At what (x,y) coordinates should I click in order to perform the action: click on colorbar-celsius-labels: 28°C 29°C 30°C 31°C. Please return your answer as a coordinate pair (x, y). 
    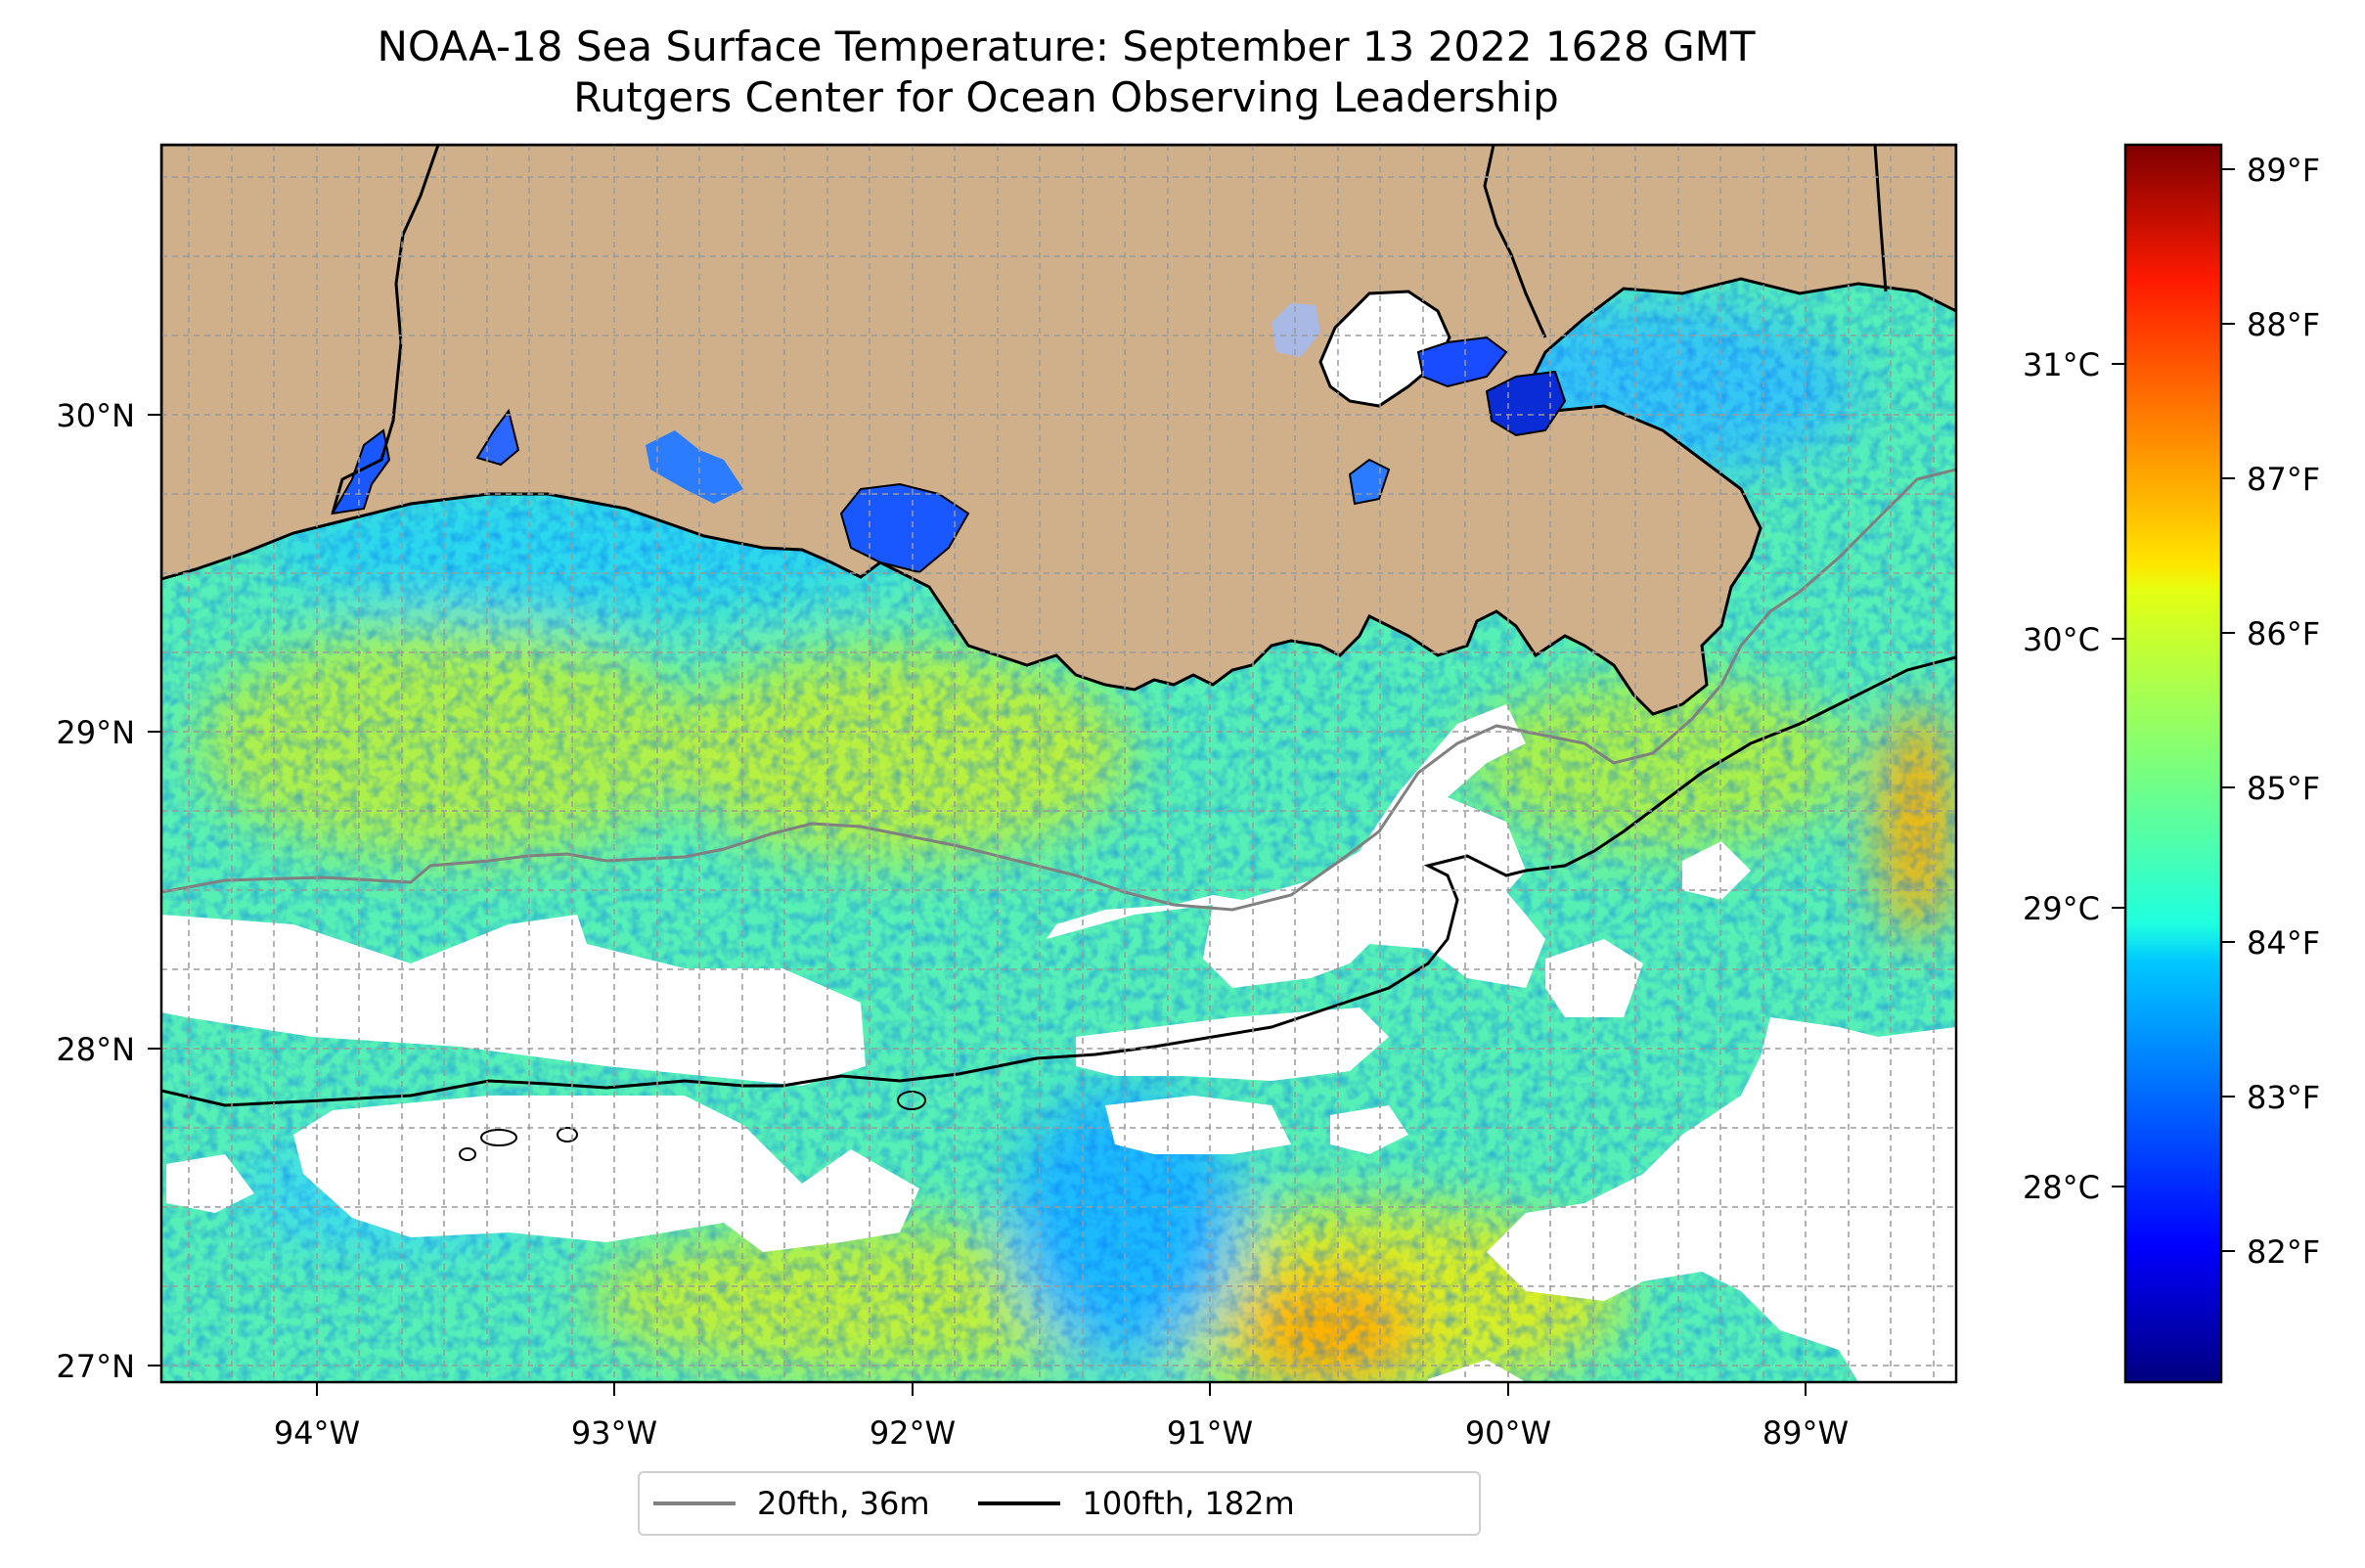
    Looking at the image, I should click on (2061, 776).